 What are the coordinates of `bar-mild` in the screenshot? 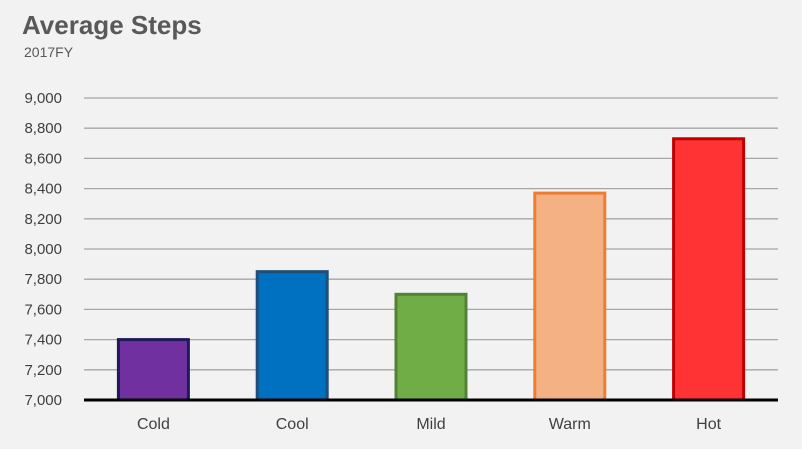 It's located at (431, 347).